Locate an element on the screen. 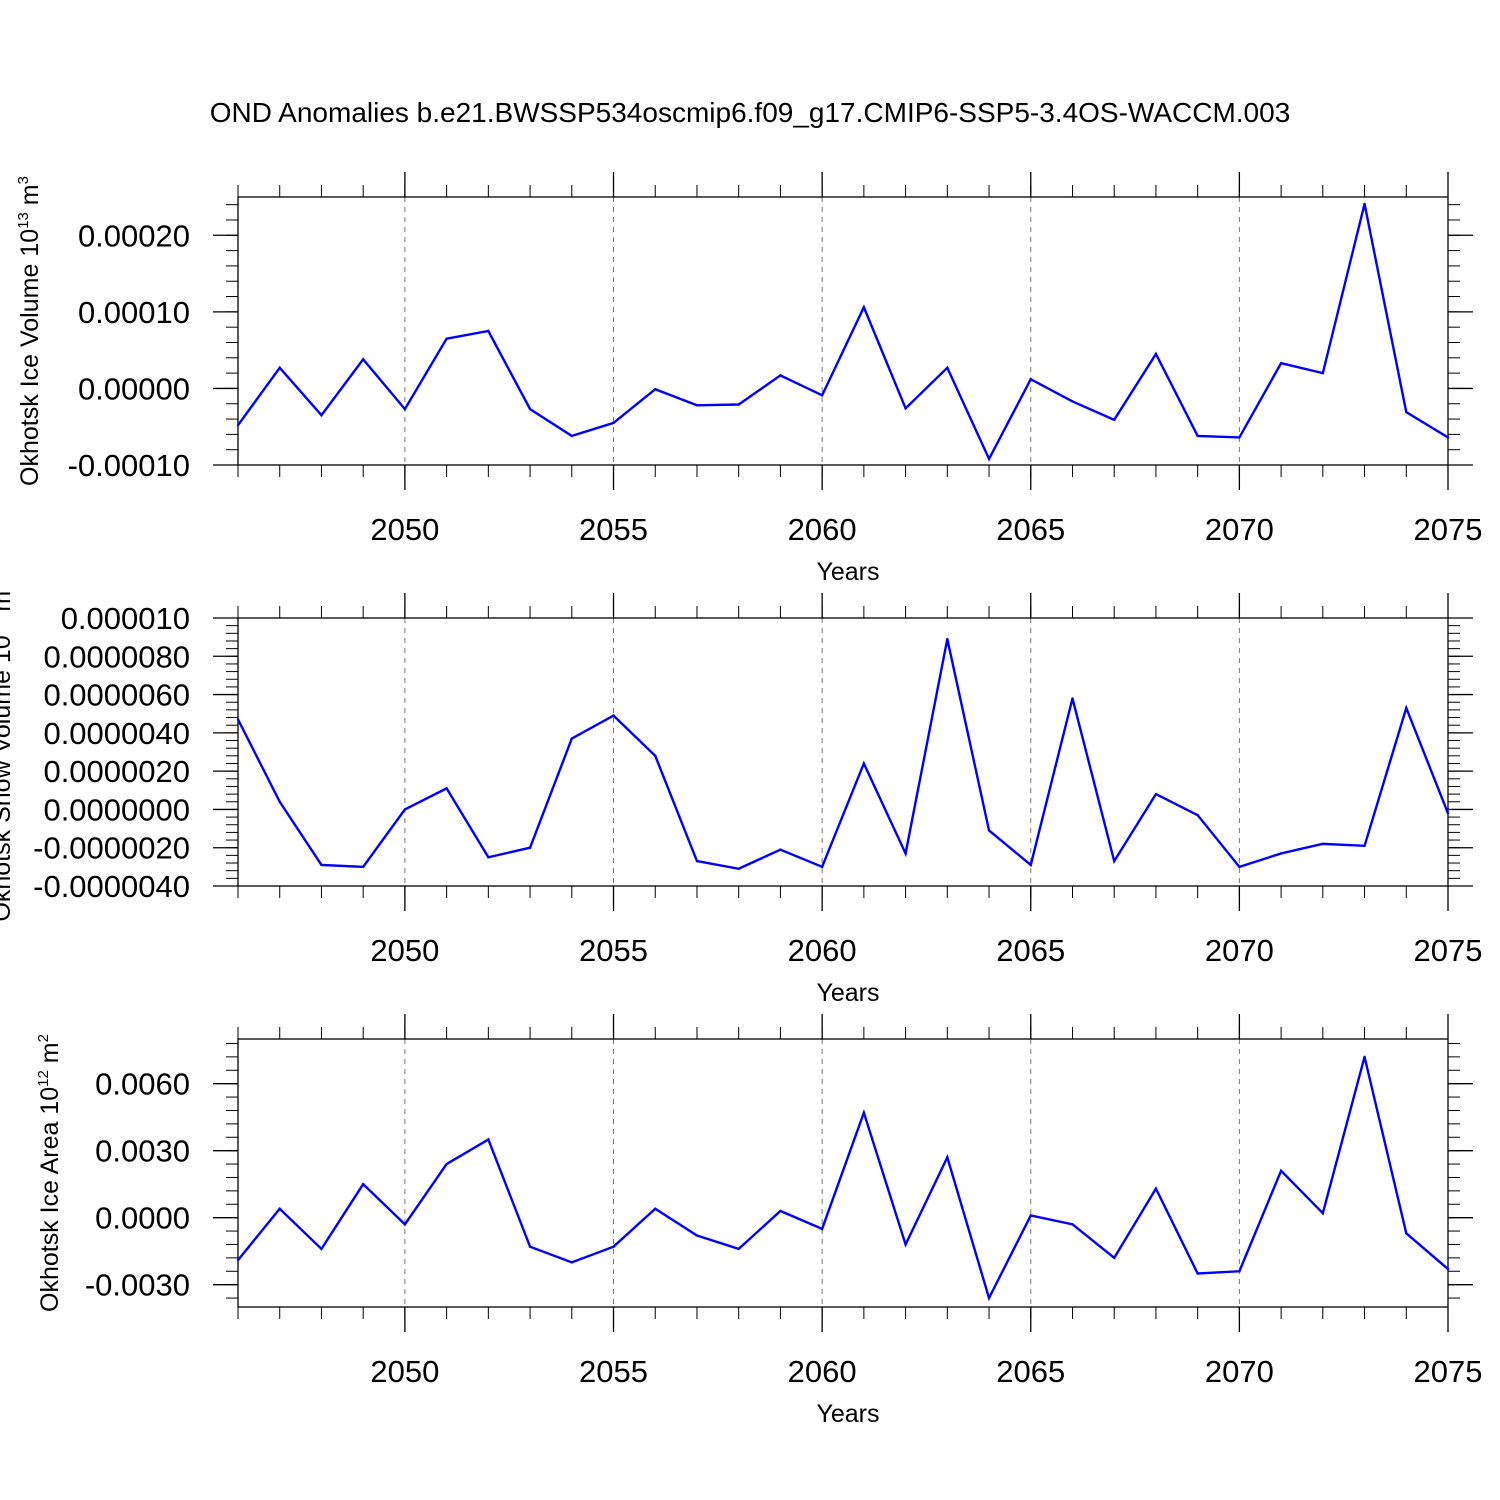  y-axis-title-text: Okhotsk Ice Area 10 is located at coordinates (50, 1199).